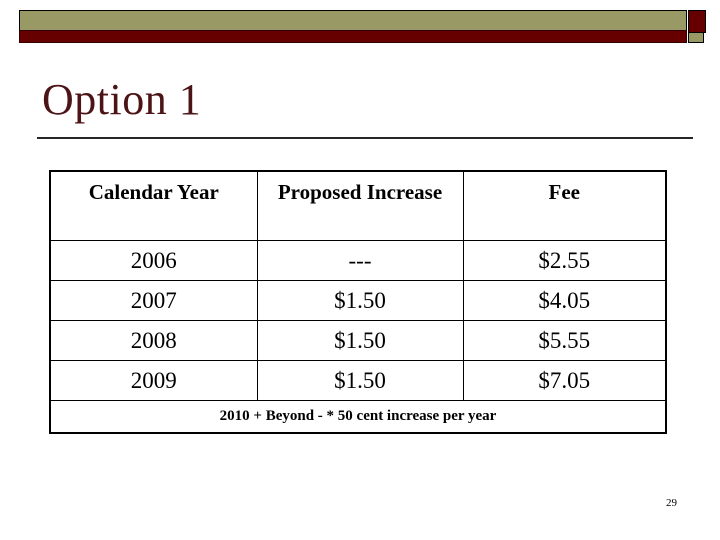 This screenshot has width=720, height=540. What do you see at coordinates (564, 340) in the screenshot?
I see `table-cell-fee: $5.55` at bounding box center [564, 340].